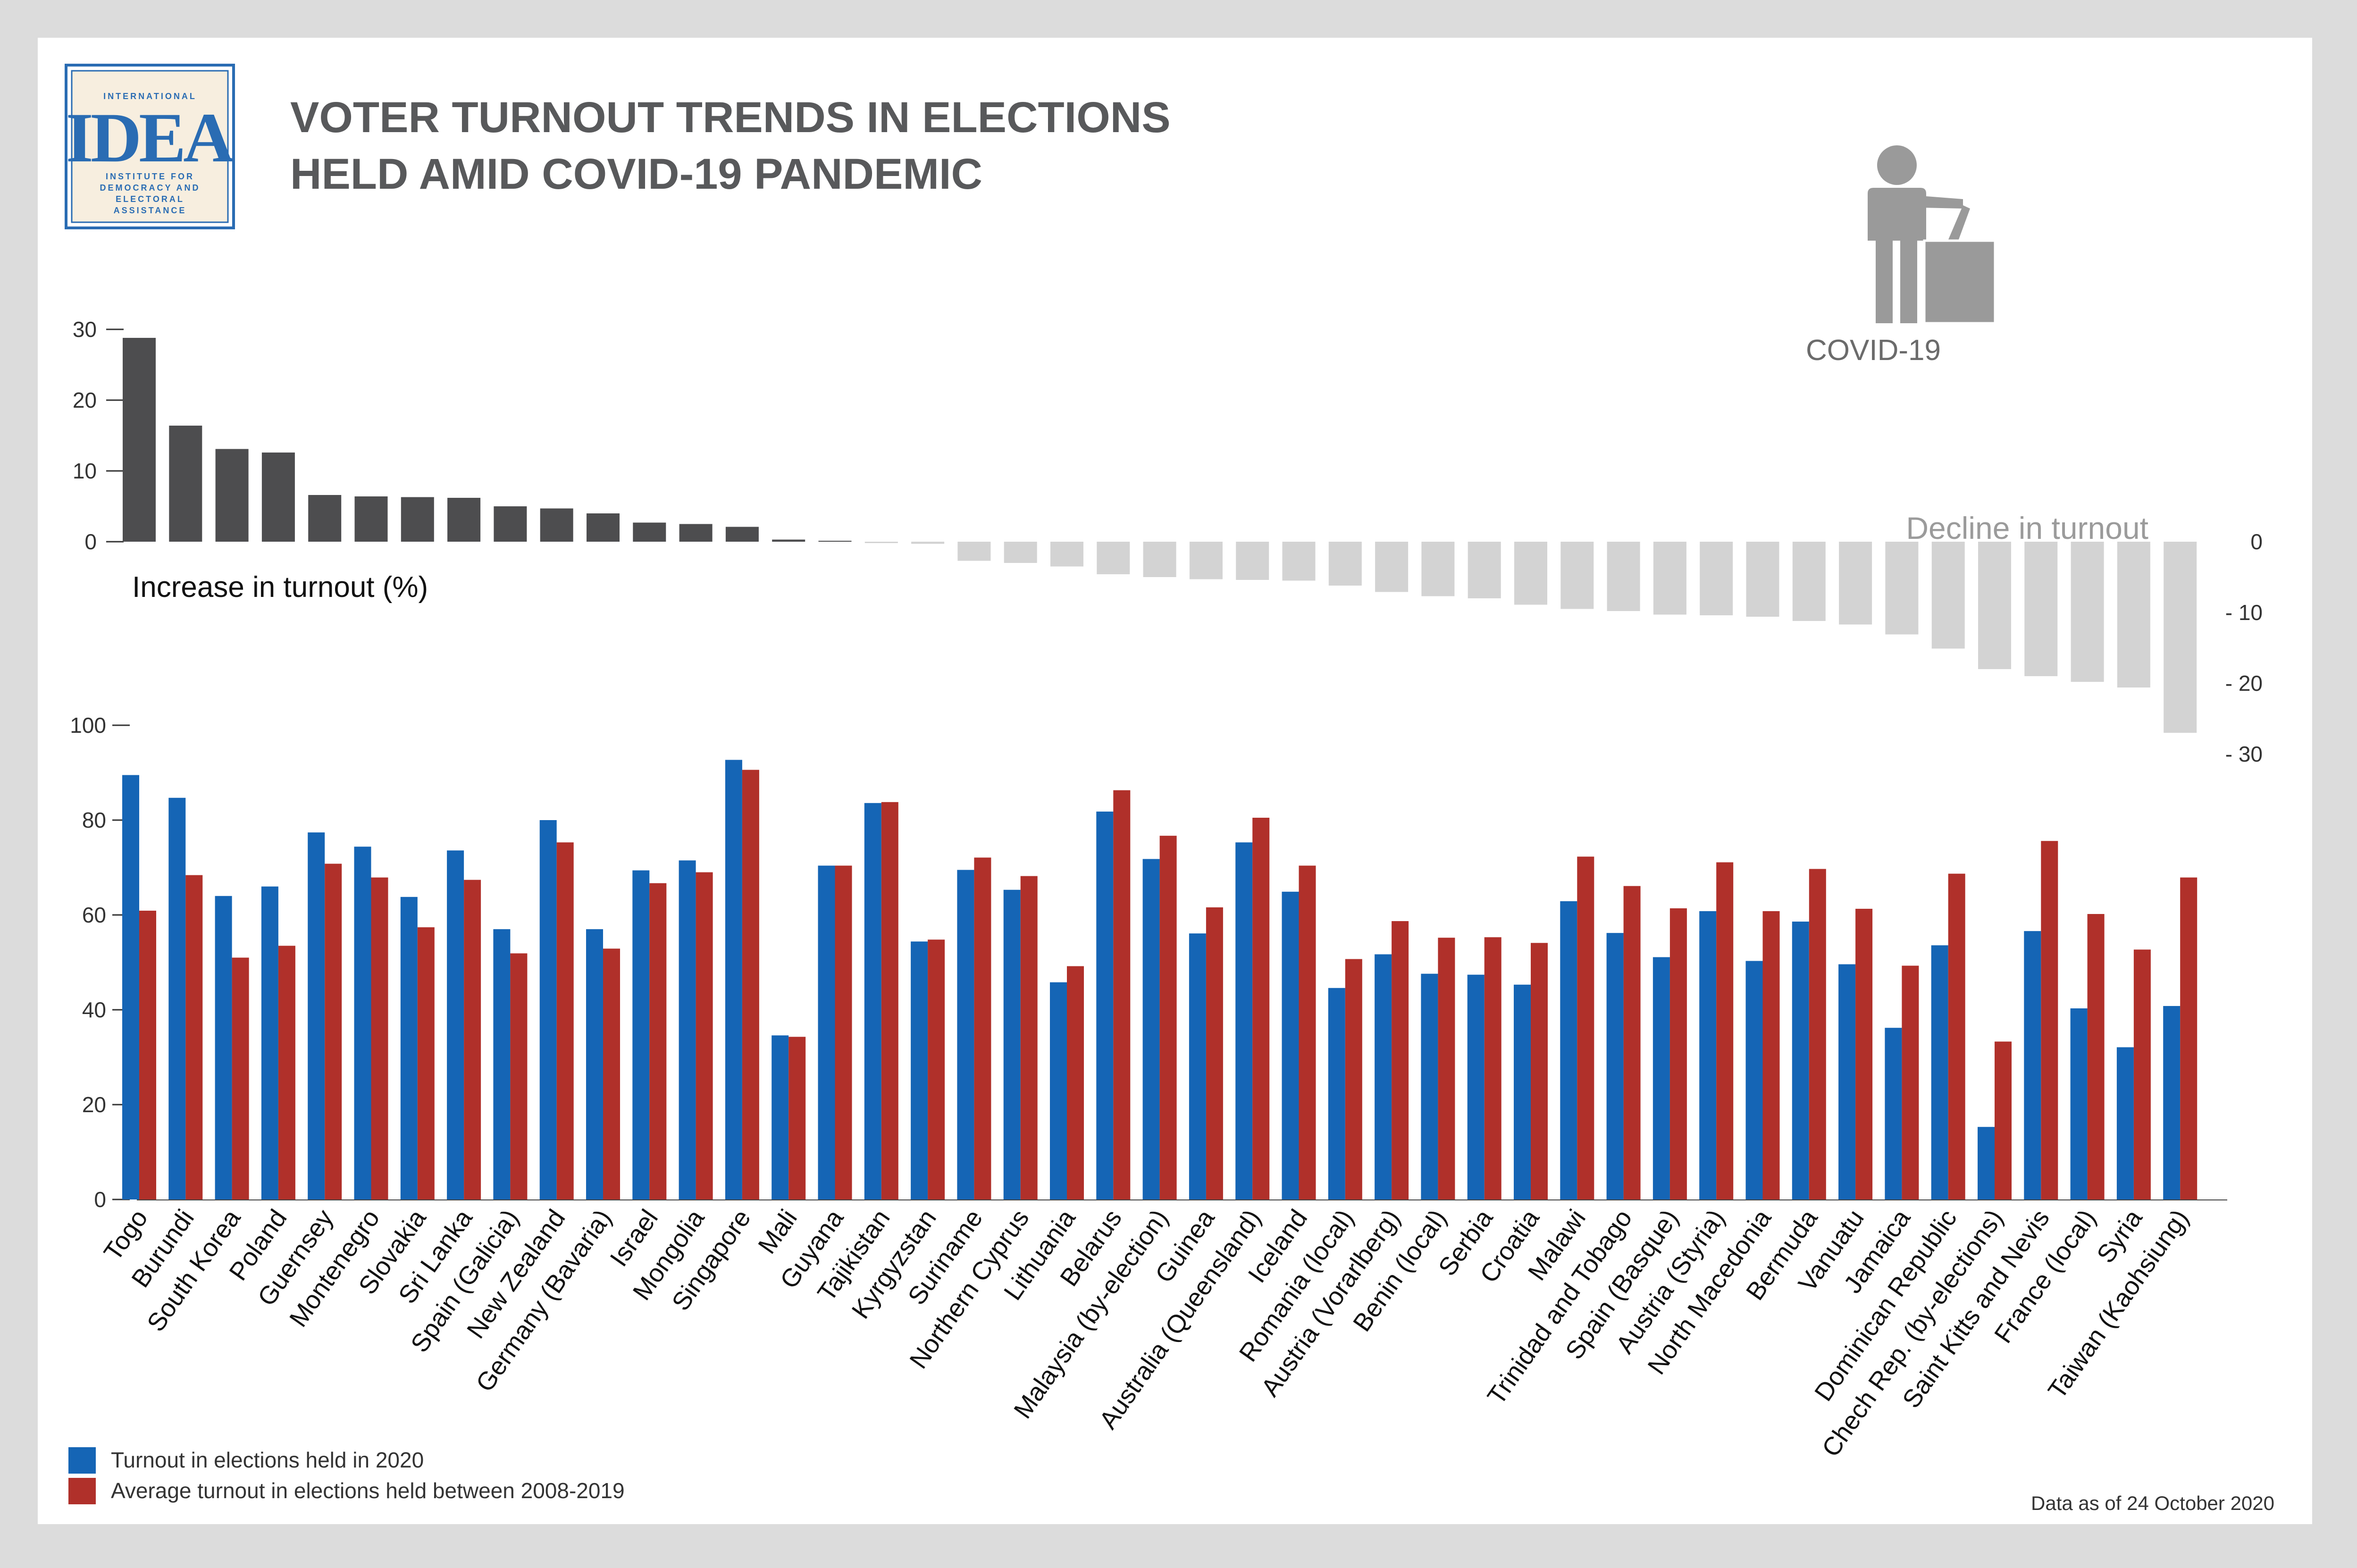 Image resolution: width=2357 pixels, height=1568 pixels. What do you see at coordinates (90, 541) in the screenshot?
I see `top-left-tick-label: 0` at bounding box center [90, 541].